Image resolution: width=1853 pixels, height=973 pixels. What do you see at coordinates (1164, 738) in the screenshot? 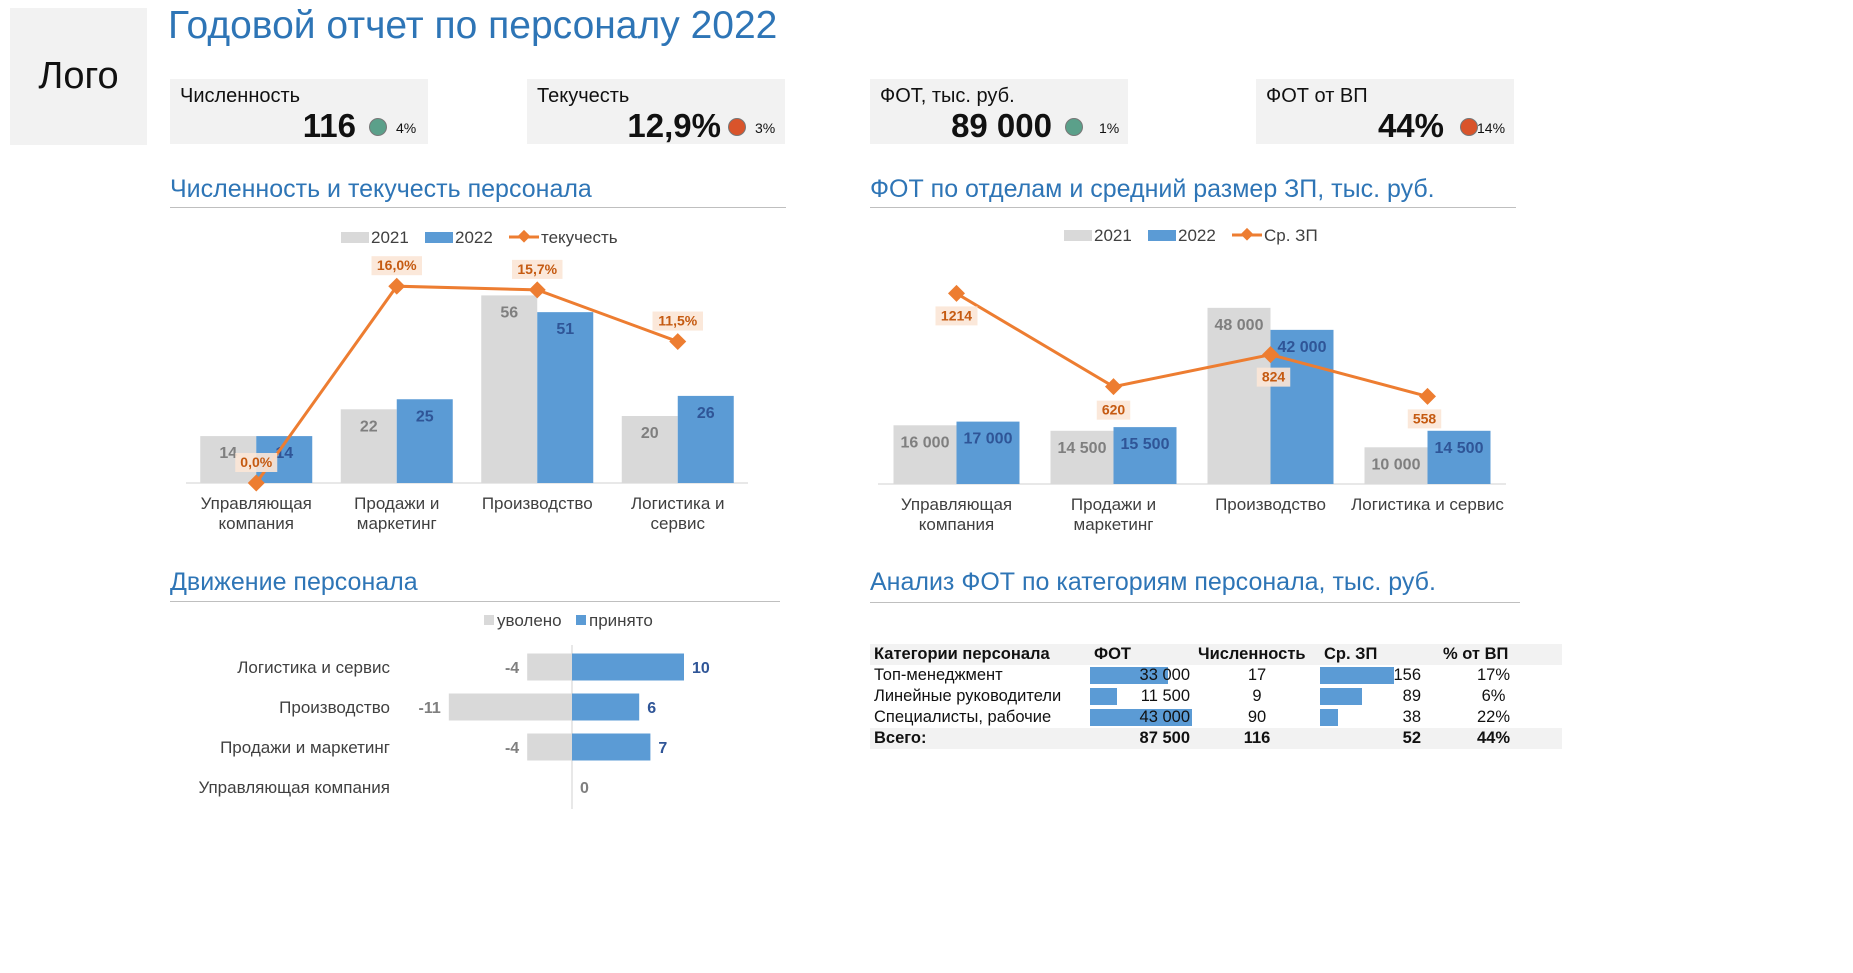
I see `fot-cell: 87 500` at bounding box center [1164, 738].